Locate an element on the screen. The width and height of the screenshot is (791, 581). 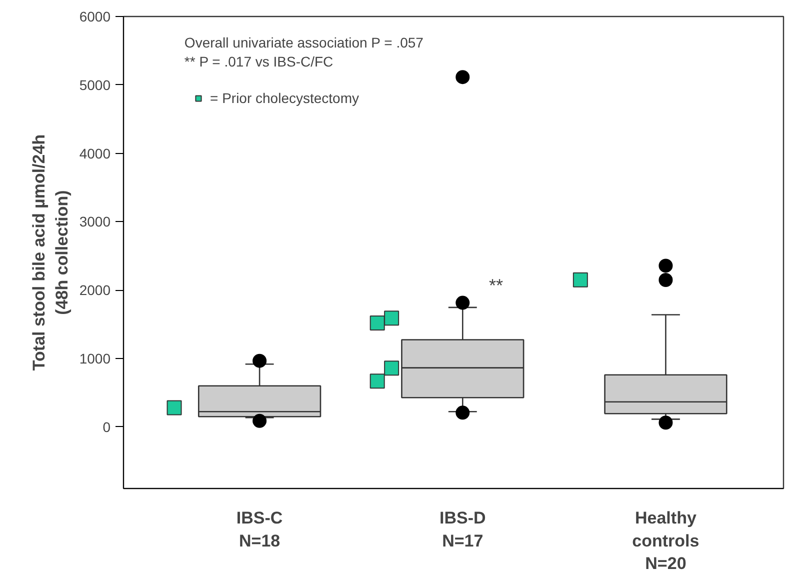
y-tick-label: 2000 is located at coordinates (95, 290).